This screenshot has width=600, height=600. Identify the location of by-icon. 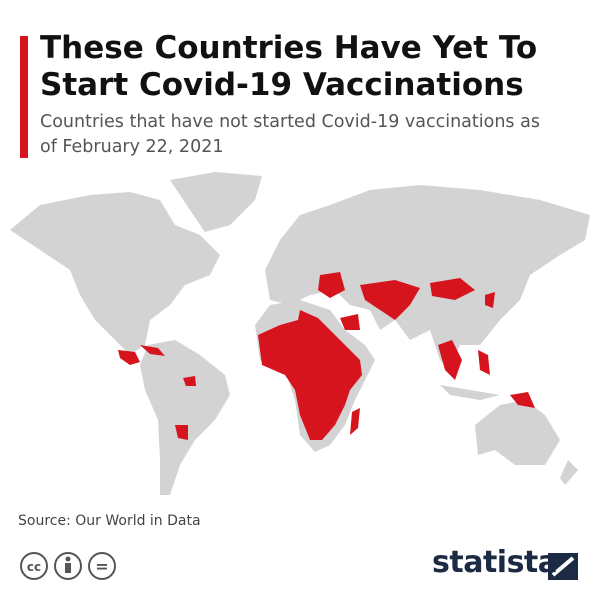
(68, 566).